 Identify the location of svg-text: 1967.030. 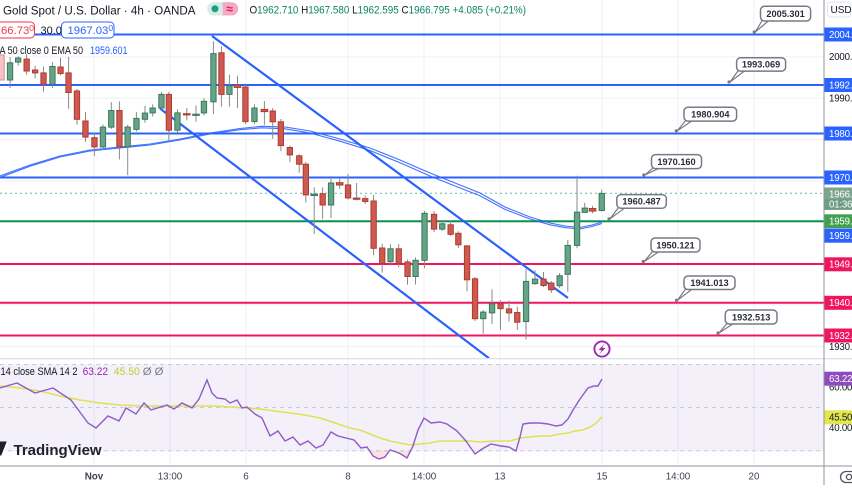
(91, 30).